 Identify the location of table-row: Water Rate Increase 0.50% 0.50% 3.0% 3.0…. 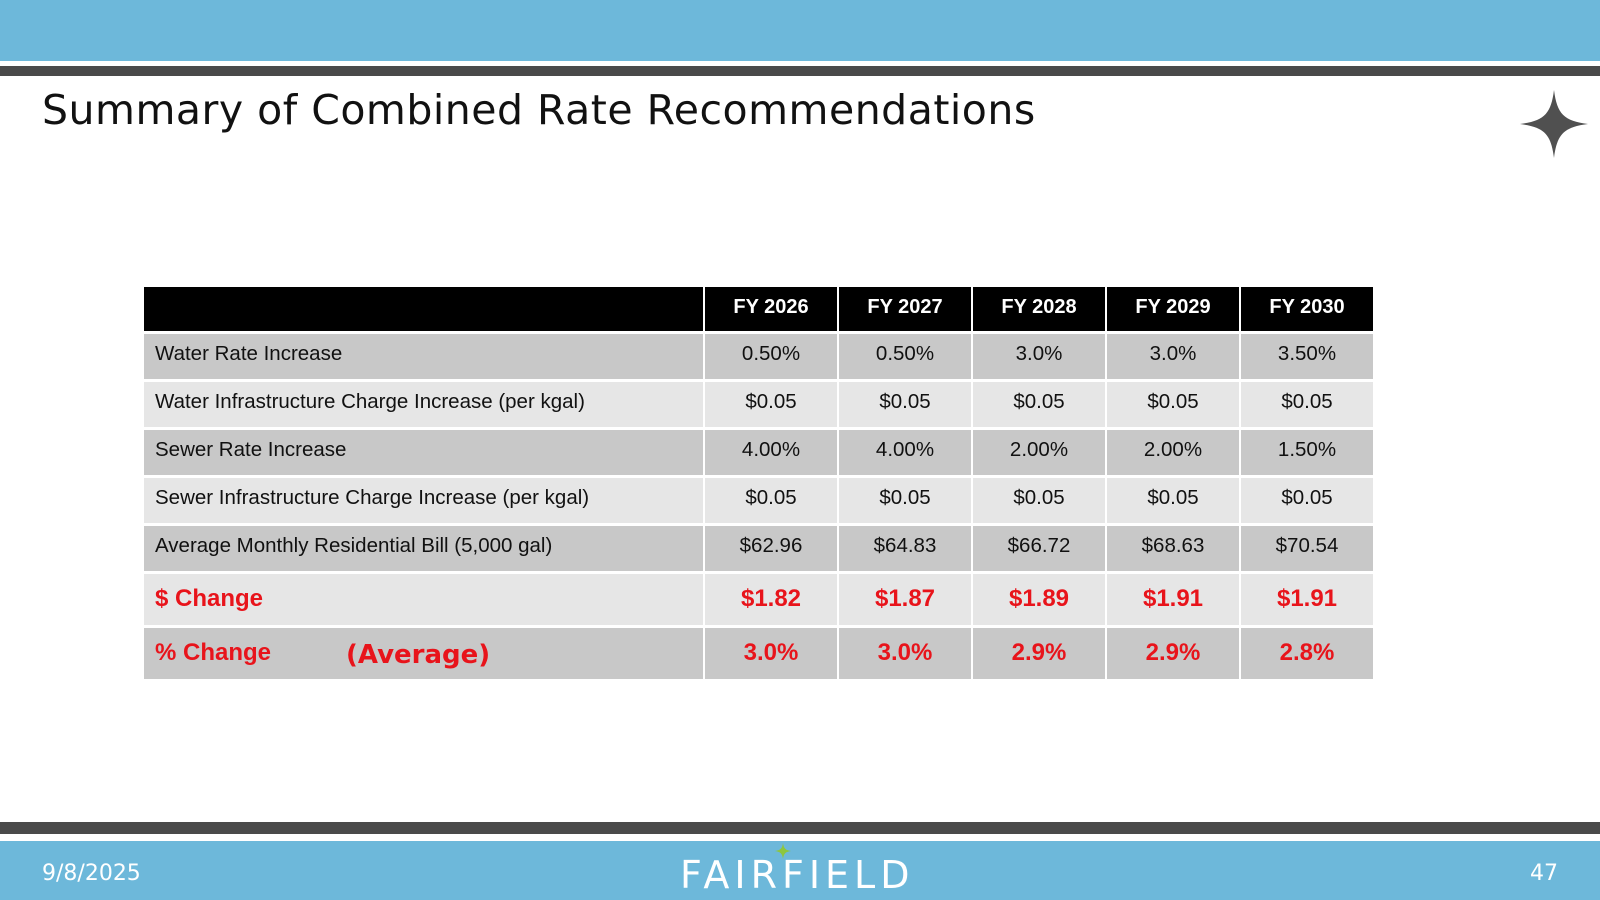
(759, 358).